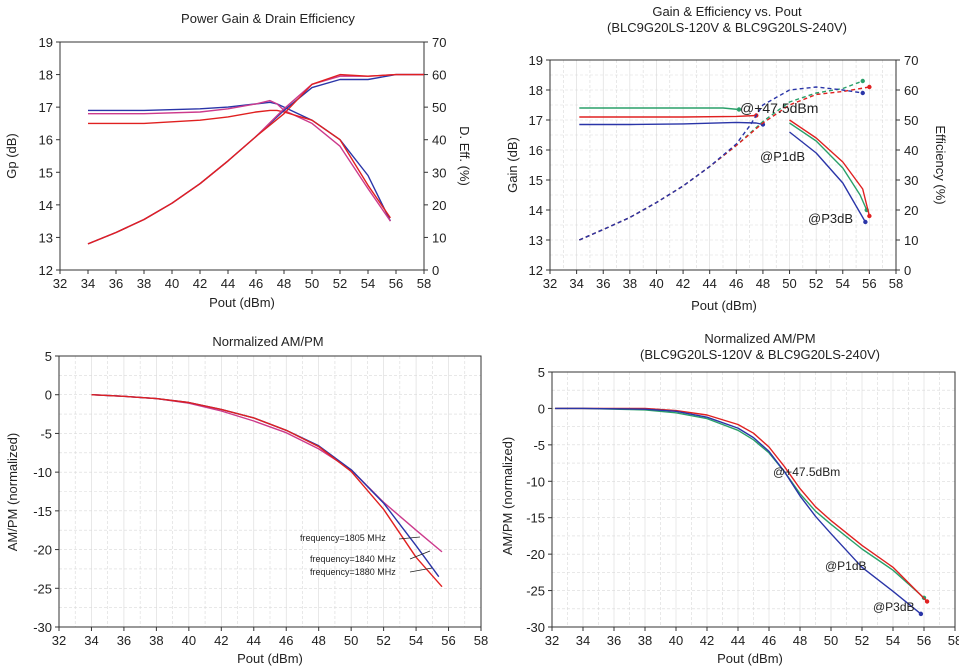  Describe the element at coordinates (536, 60) in the screenshot. I see `p2-ytick-label: 19` at that location.